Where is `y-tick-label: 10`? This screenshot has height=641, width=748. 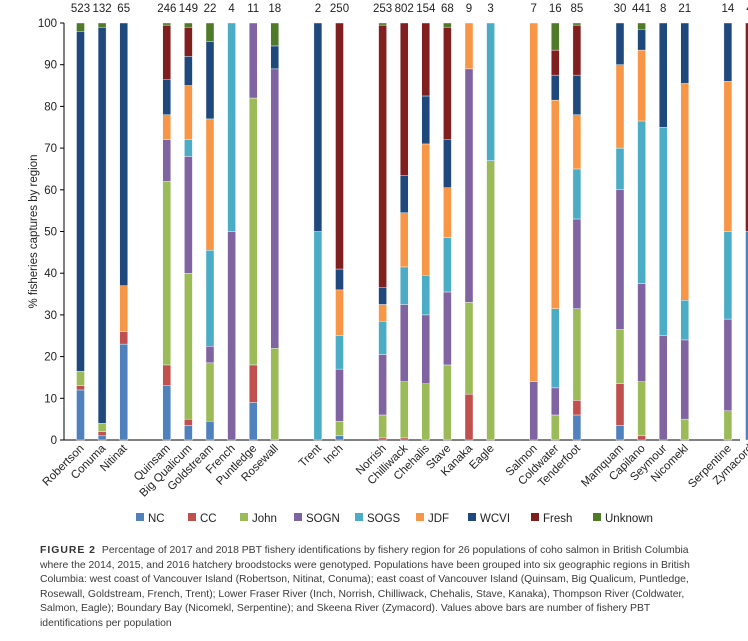 y-tick-label: 10 is located at coordinates (50, 399).